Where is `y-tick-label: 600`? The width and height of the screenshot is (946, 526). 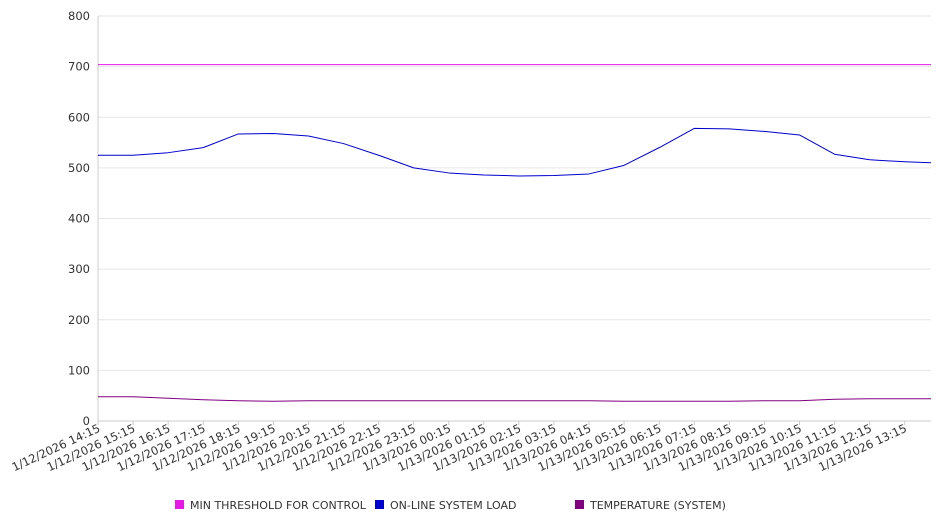 y-tick-label: 600 is located at coordinates (79, 117).